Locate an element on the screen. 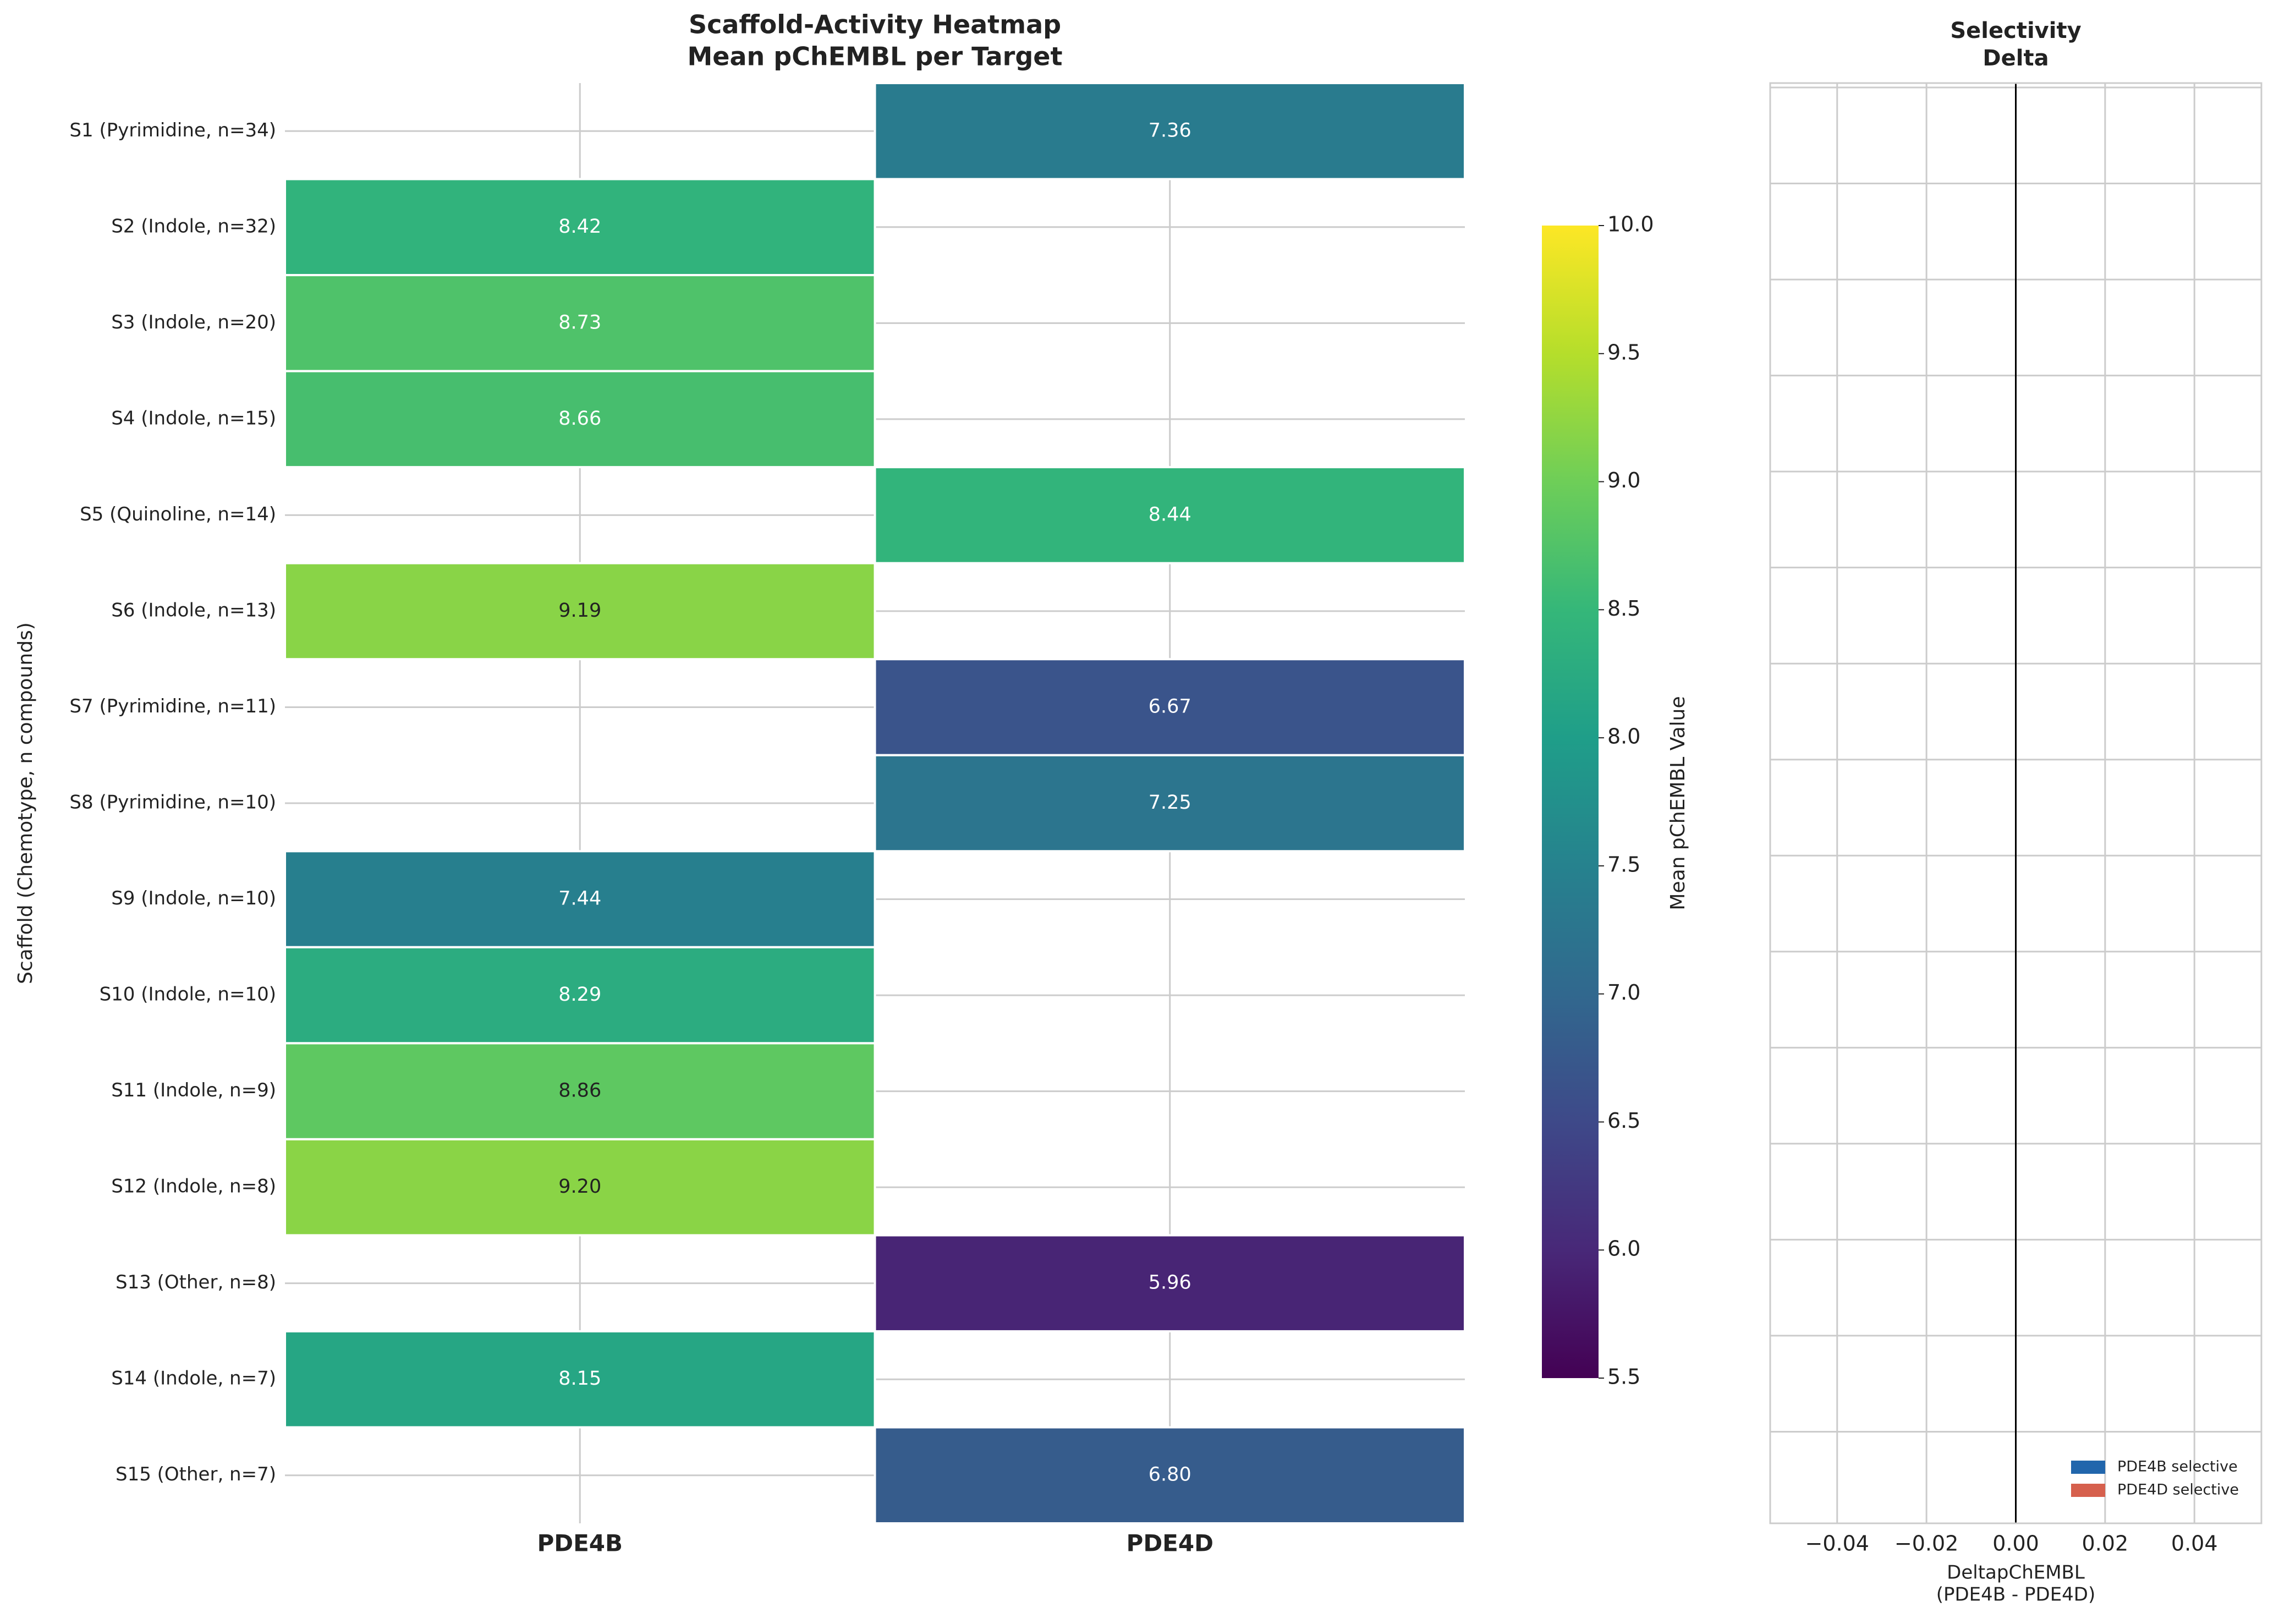 This screenshot has width=2279, height=1624. row-label: S11 (Indole, n=9) is located at coordinates (193, 1090).